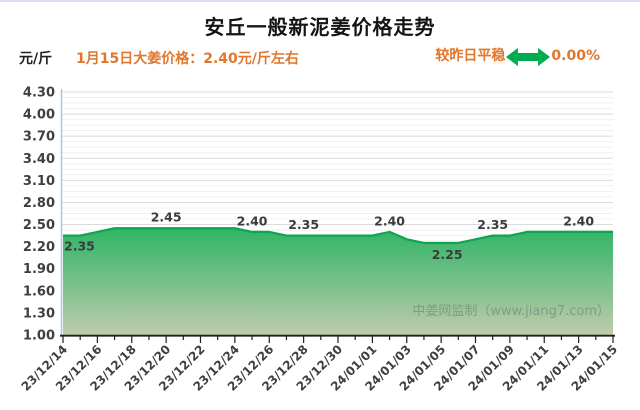  I want to click on svg-text: 3.10, so click(39, 181).